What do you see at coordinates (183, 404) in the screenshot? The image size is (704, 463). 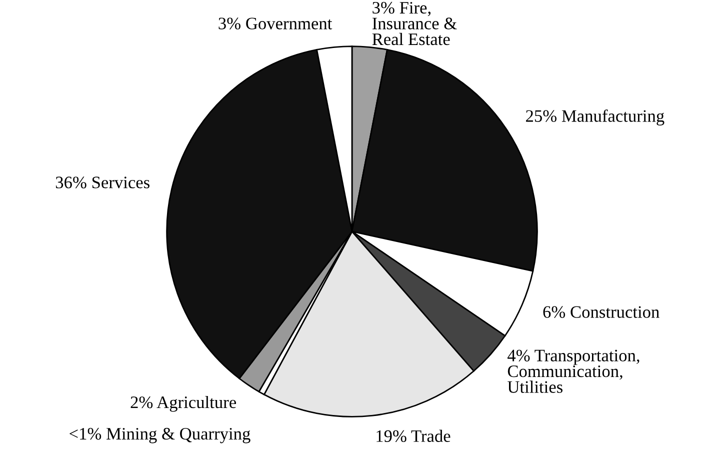 I see `slice-label: 2% Agriculture` at bounding box center [183, 404].